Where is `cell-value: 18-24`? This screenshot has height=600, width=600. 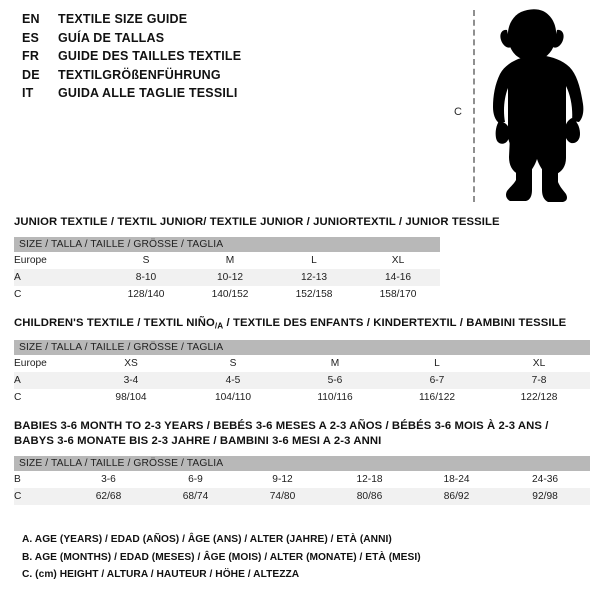 cell-value: 18-24 is located at coordinates (456, 479).